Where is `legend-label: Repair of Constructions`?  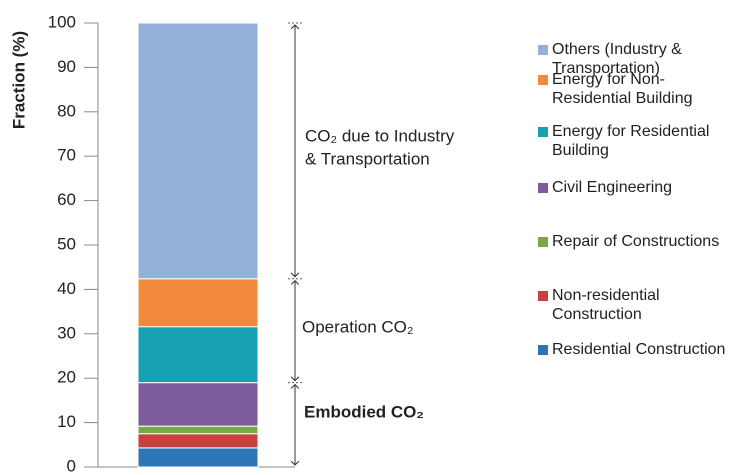
legend-label: Repair of Constructions is located at coordinates (636, 241).